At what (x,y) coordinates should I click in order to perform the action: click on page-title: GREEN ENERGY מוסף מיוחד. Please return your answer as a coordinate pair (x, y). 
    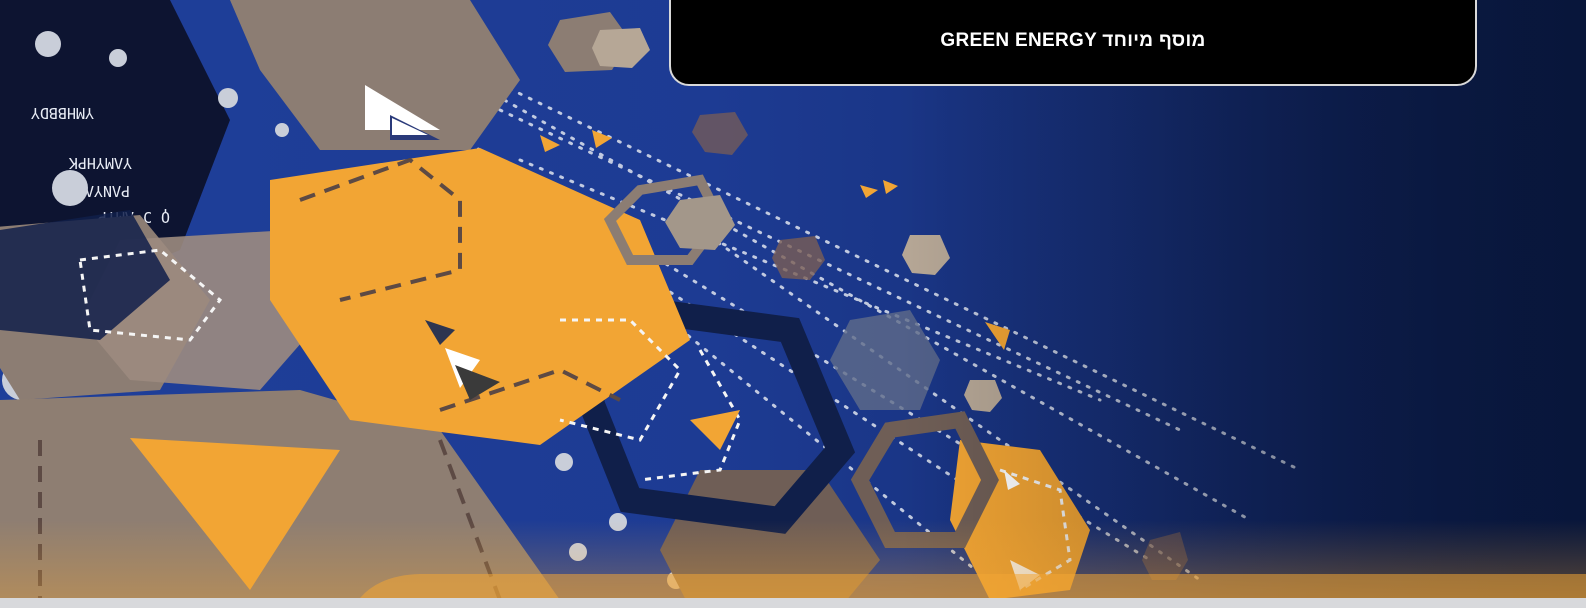
    Looking at the image, I should click on (1073, 40).